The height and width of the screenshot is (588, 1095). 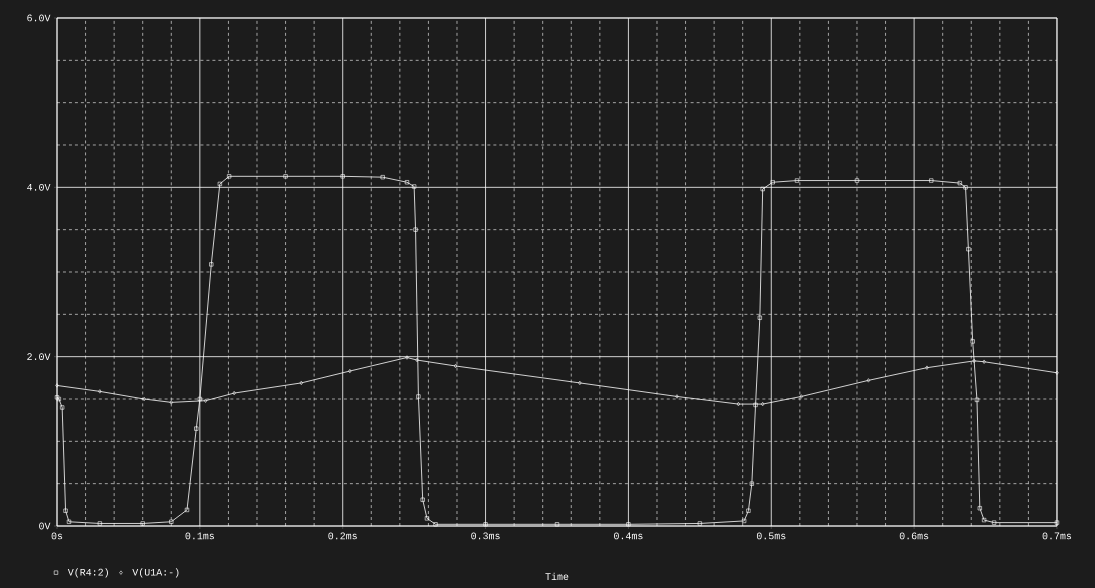 I want to click on x-tick-label: 0s, so click(x=57, y=536).